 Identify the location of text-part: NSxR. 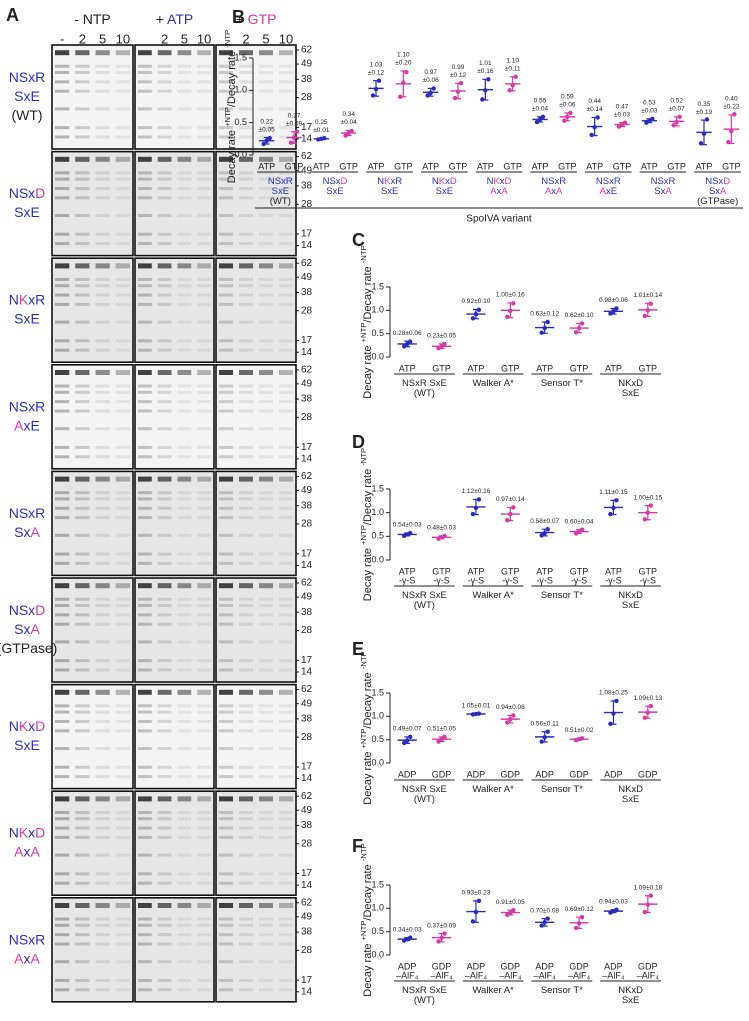
(27, 77).